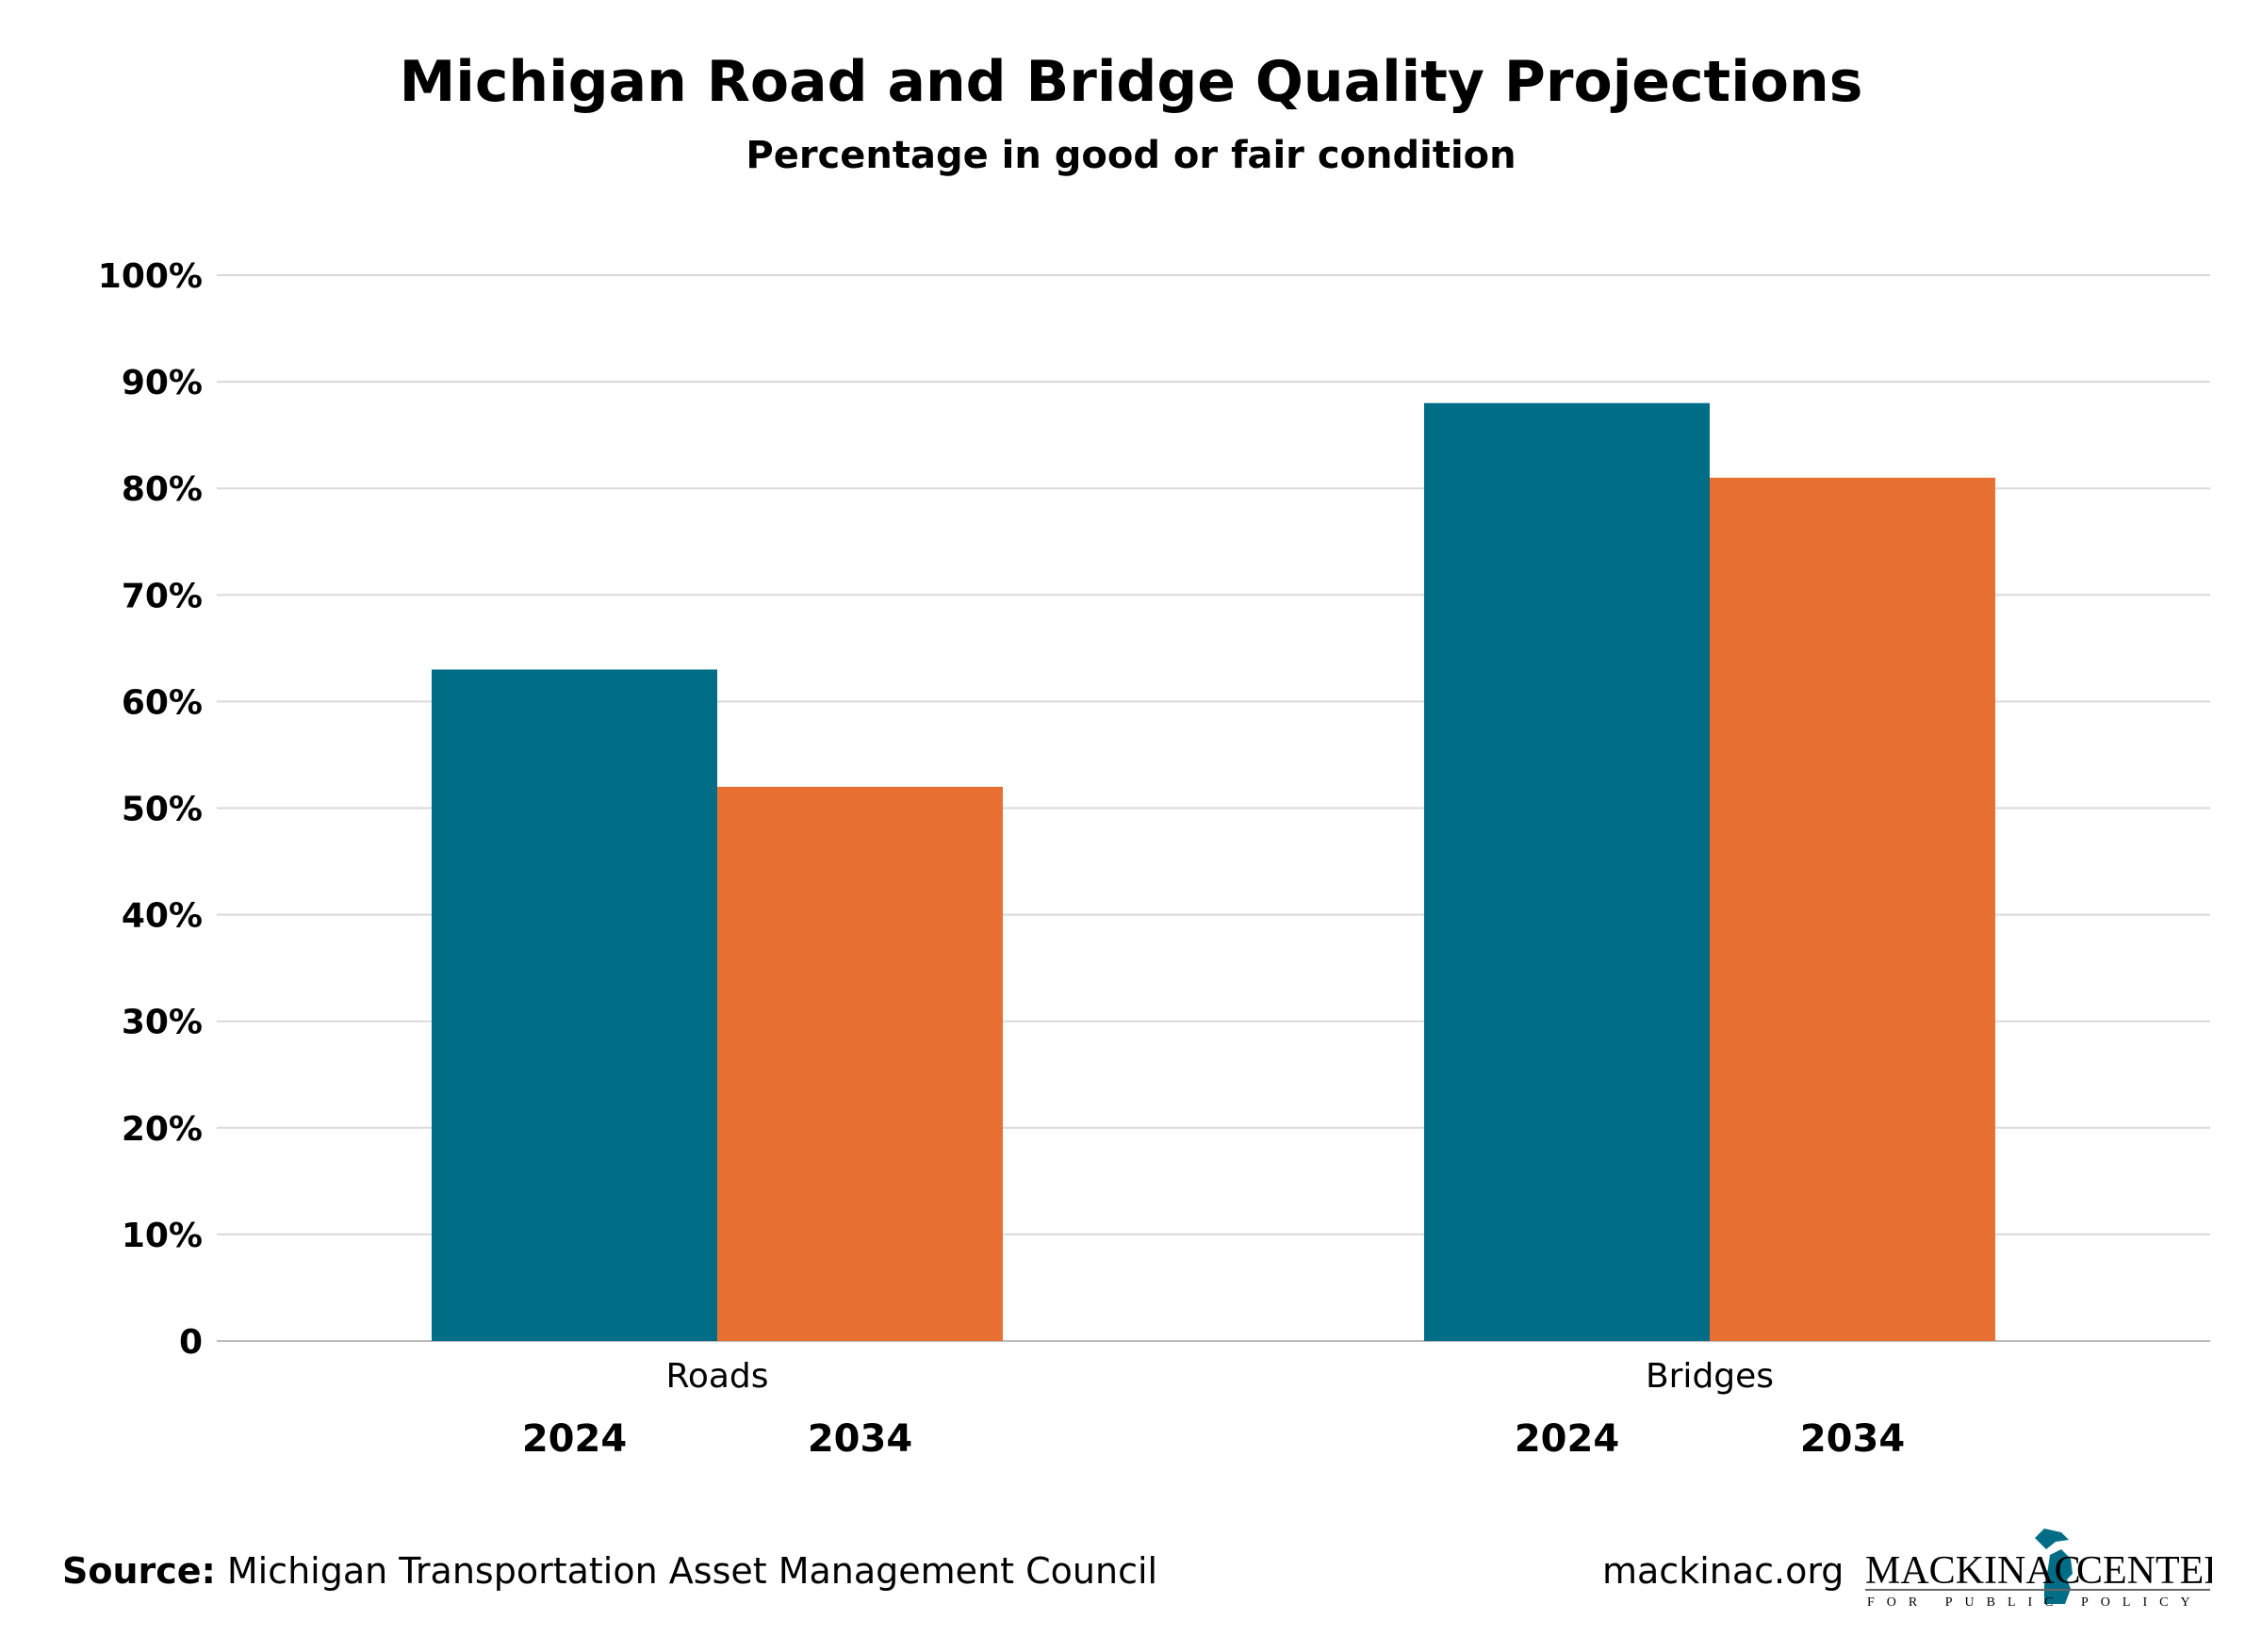 This screenshot has height=1652, width=2262. I want to click on y-tick-label: 70%, so click(162, 596).